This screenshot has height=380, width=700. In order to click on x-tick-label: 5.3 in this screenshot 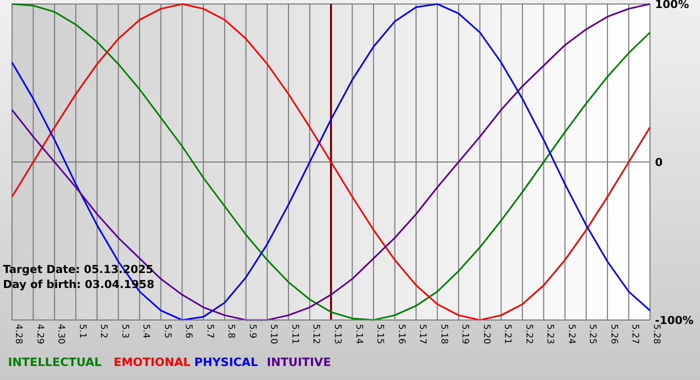, I will do `click(124, 331)`.